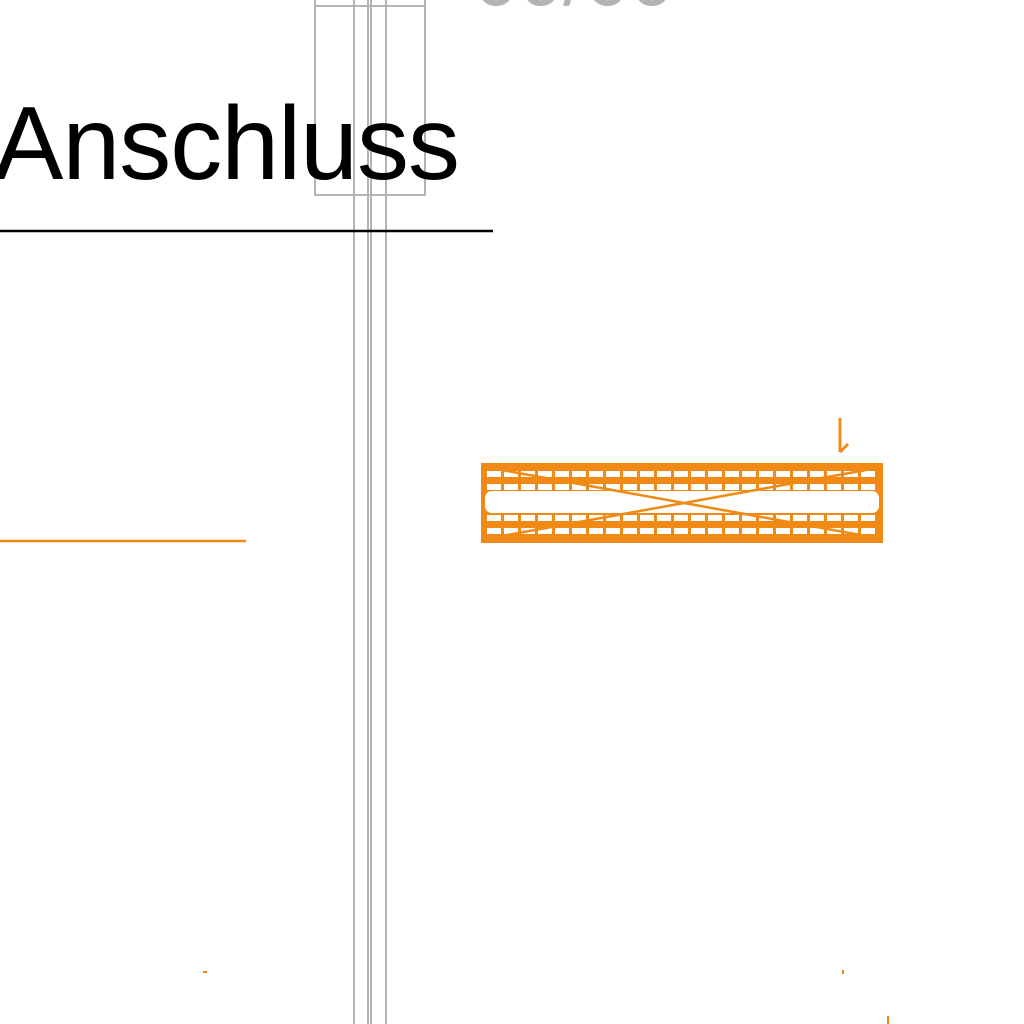  I want to click on beam-section, so click(682, 503).